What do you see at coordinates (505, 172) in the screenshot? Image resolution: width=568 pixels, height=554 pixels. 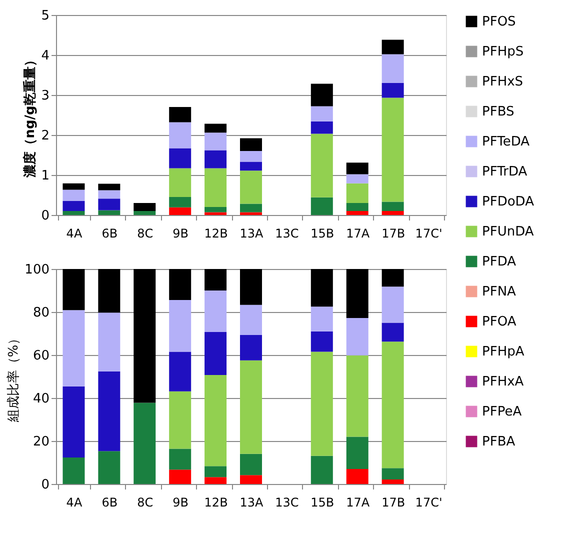 I see `legend-label: PFTrDA` at bounding box center [505, 172].